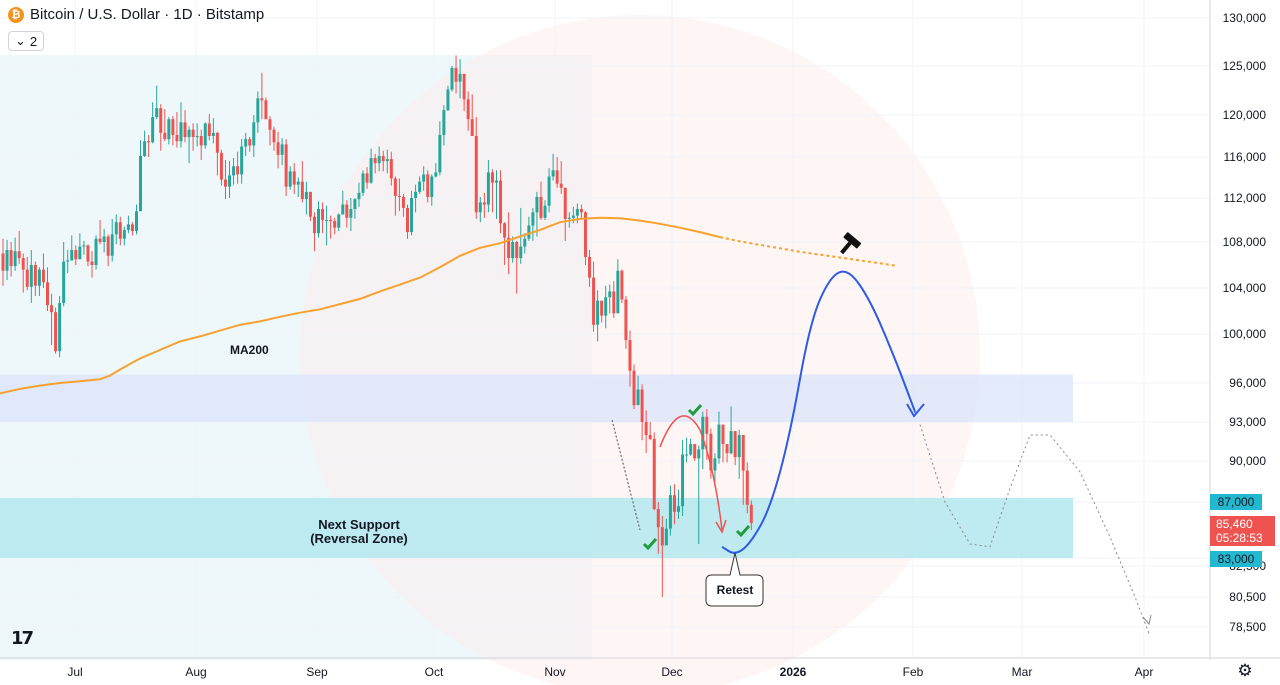 The width and height of the screenshot is (1280, 685). What do you see at coordinates (626, 475) in the screenshot?
I see `dotted-drop-line` at bounding box center [626, 475].